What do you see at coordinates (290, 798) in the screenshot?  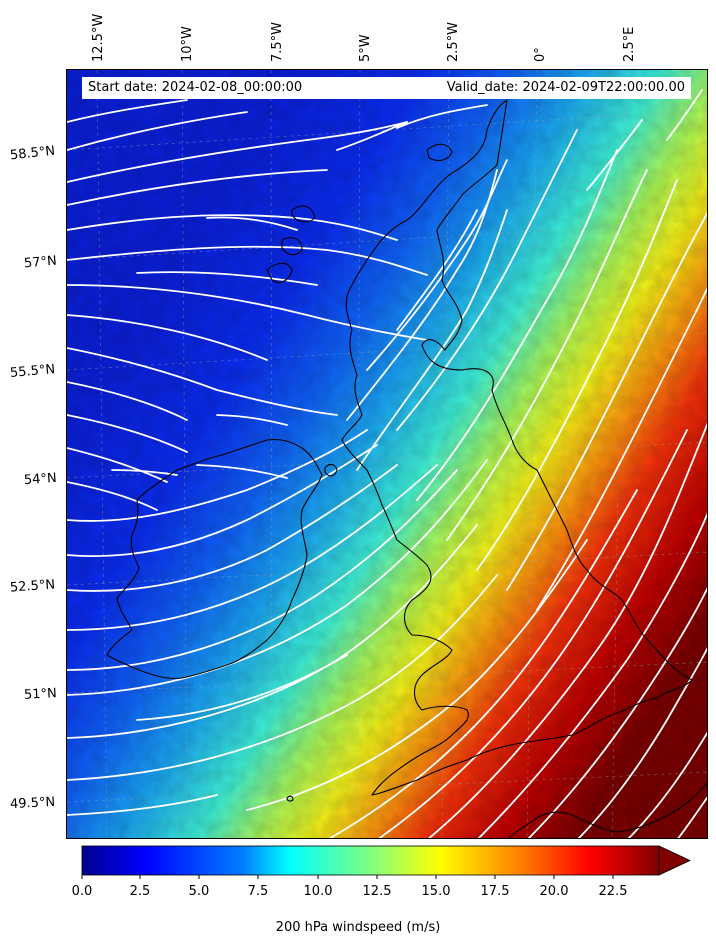 I see `scilly-coast` at bounding box center [290, 798].